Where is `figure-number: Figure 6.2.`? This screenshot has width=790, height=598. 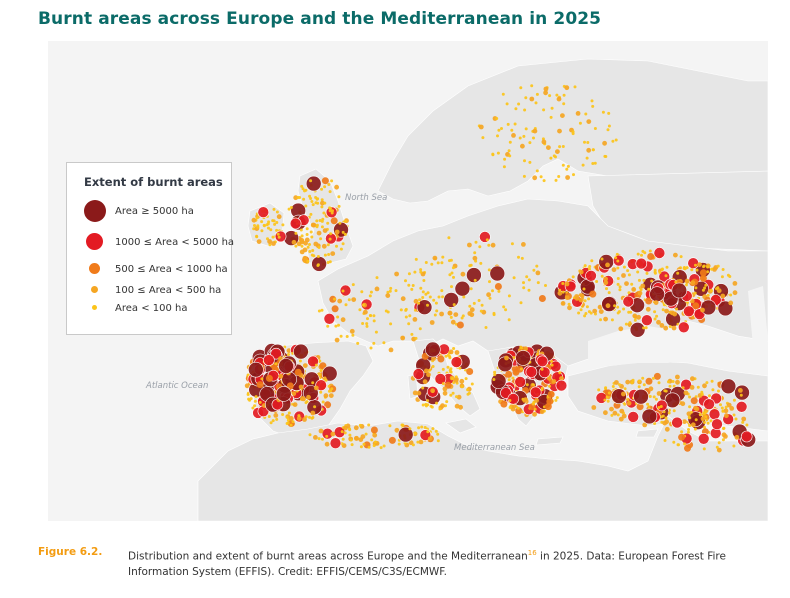
figure-number: Figure 6.2. is located at coordinates (70, 552).